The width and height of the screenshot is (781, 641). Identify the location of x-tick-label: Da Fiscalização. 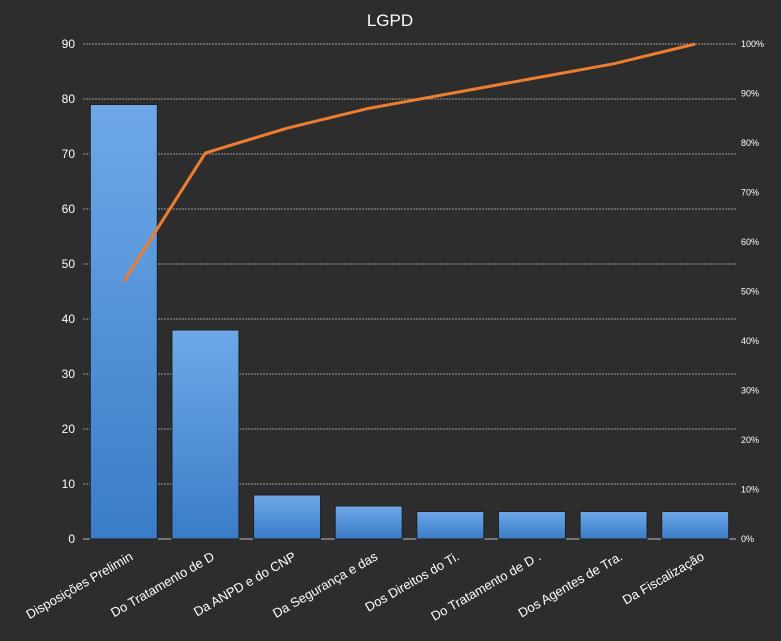
(663, 578).